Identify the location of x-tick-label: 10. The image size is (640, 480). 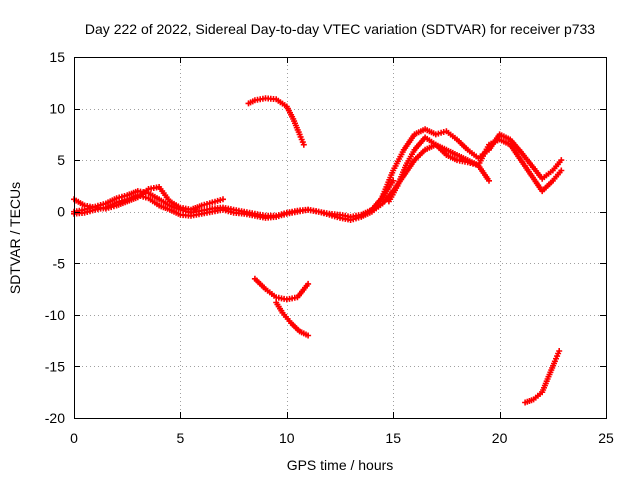
(287, 438).